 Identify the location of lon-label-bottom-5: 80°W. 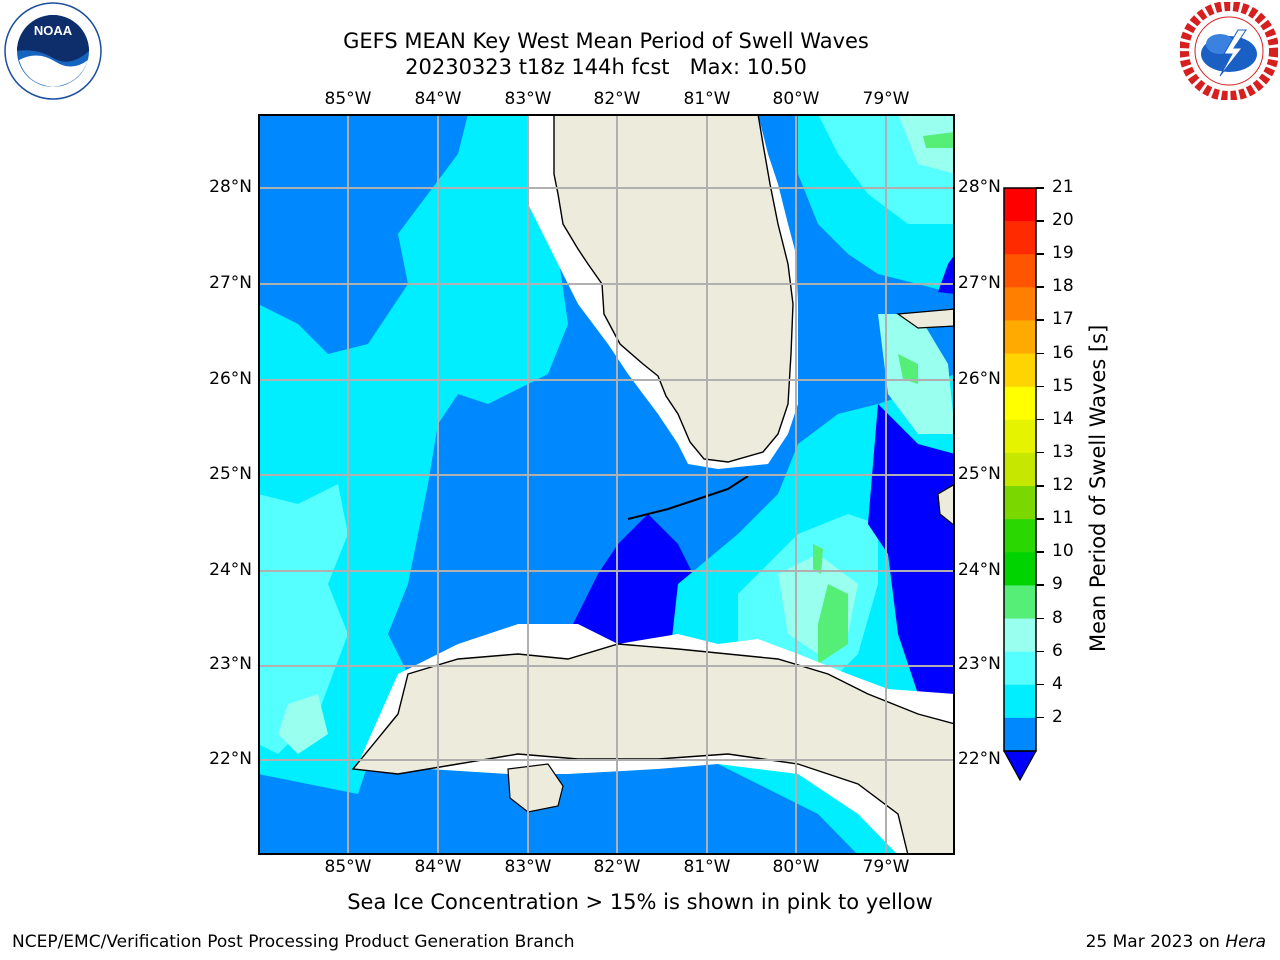
(796, 867).